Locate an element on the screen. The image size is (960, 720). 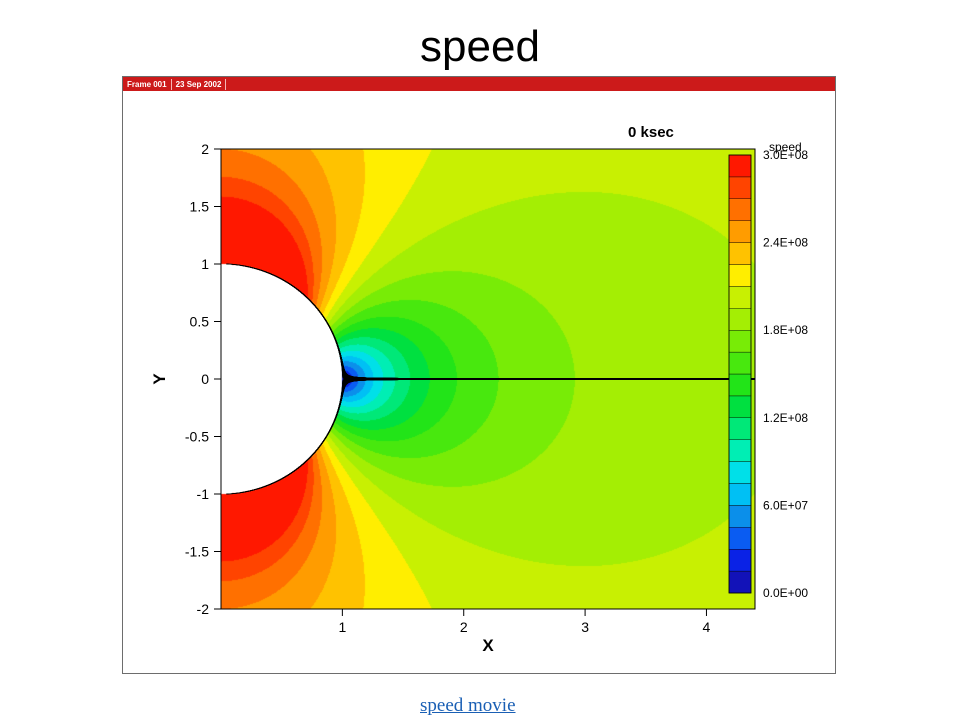
legend-title: speed is located at coordinates (785, 147).